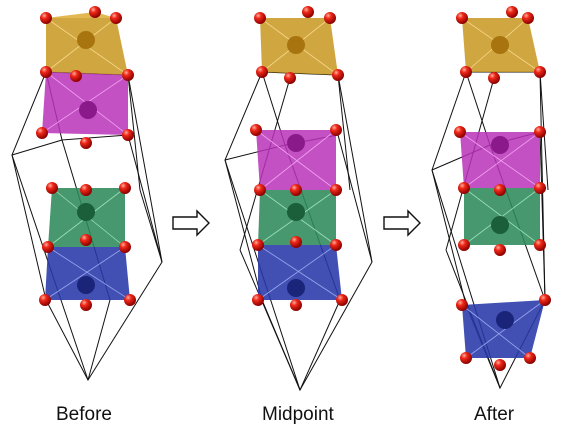 This screenshot has width=576, height=430. Describe the element at coordinates (84, 415) in the screenshot. I see `panel-label-before: Before` at that location.